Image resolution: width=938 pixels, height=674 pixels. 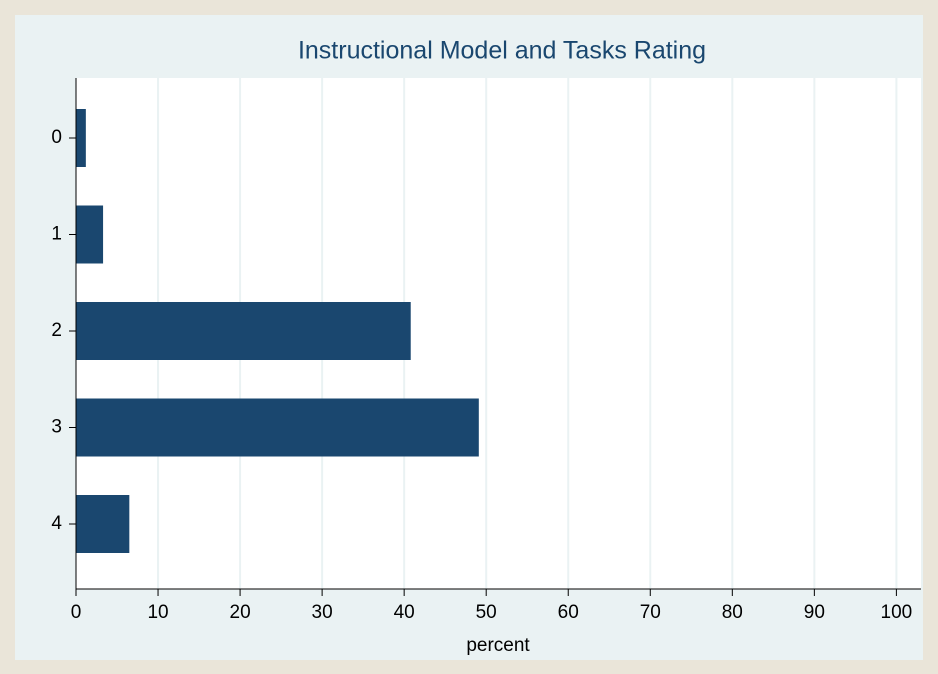 What do you see at coordinates (240, 612) in the screenshot?
I see `x-tick-label: 20` at bounding box center [240, 612].